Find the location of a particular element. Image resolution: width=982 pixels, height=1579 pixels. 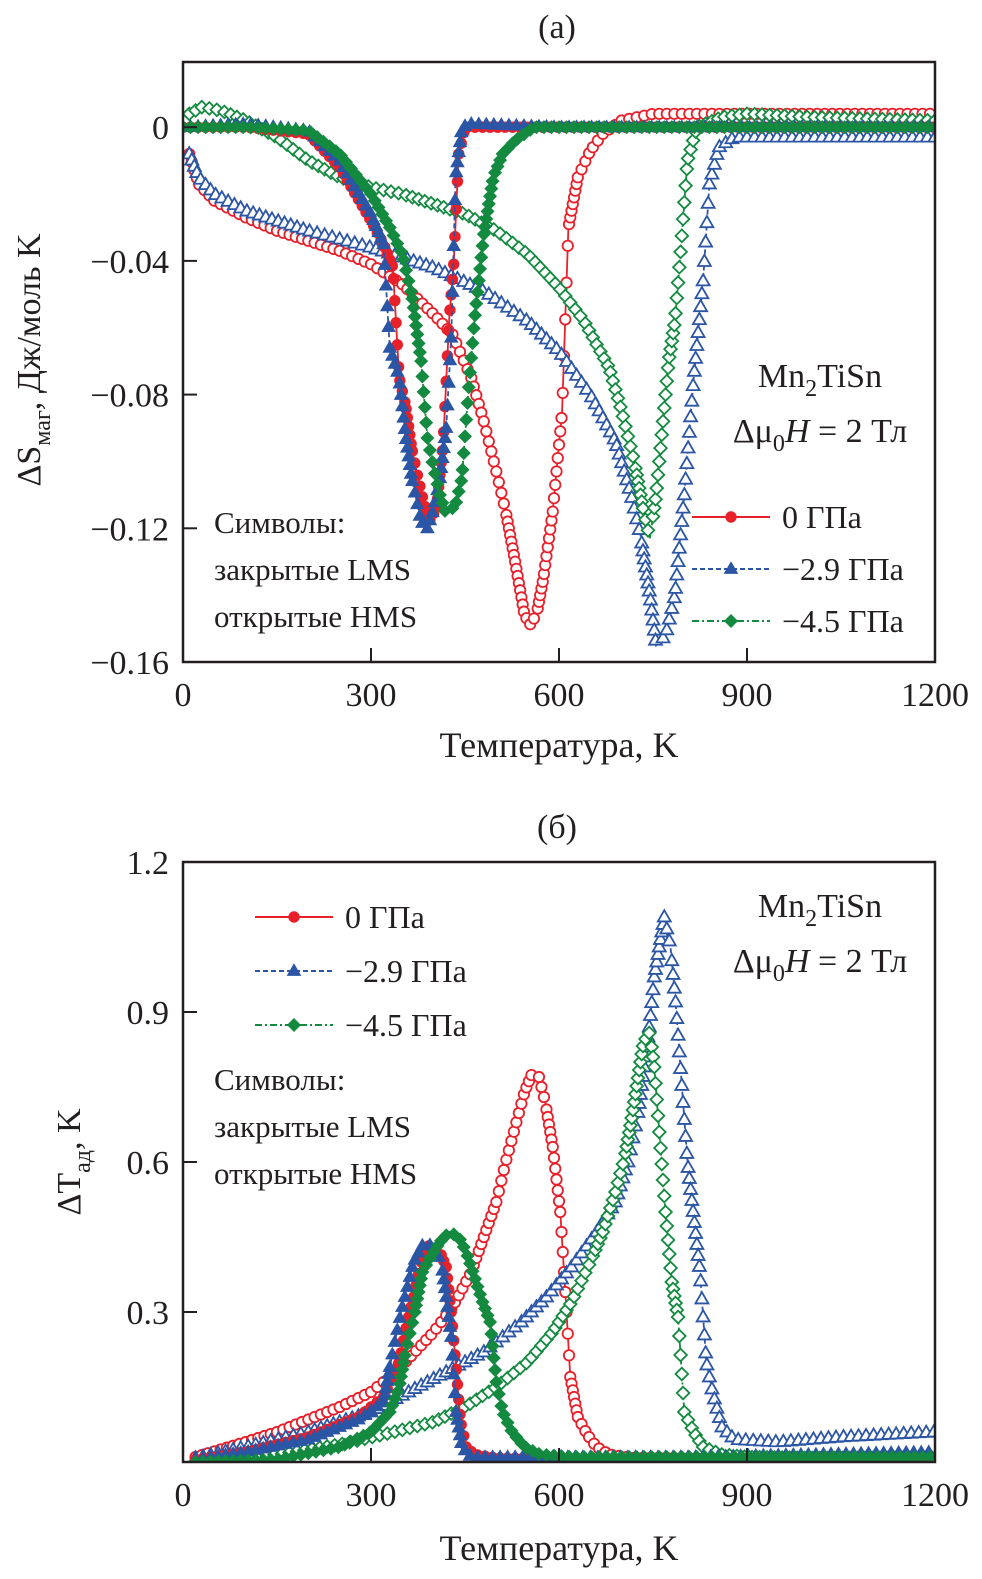

legend-item: −2.9 ГПа is located at coordinates (798, 569).